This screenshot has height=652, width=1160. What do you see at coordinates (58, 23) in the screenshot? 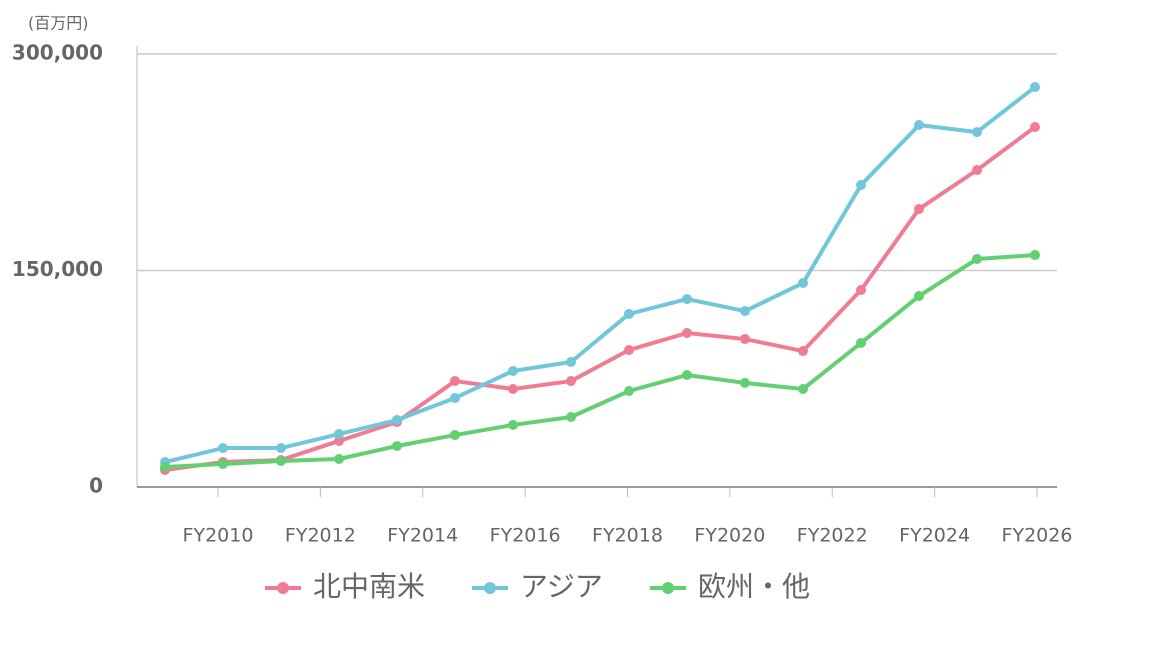
I see `unit-label: (百万円)` at bounding box center [58, 23].